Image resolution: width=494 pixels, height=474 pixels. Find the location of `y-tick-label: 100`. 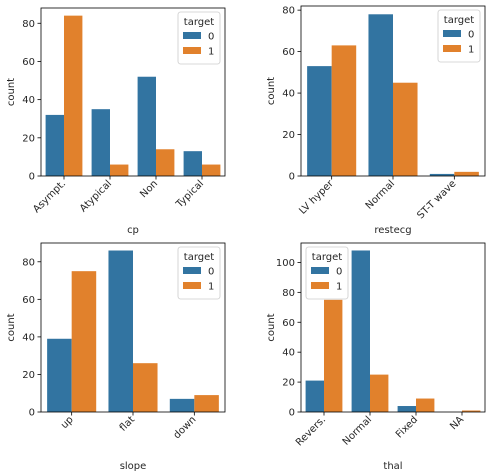

y-tick-label: 100 is located at coordinates (285, 263).